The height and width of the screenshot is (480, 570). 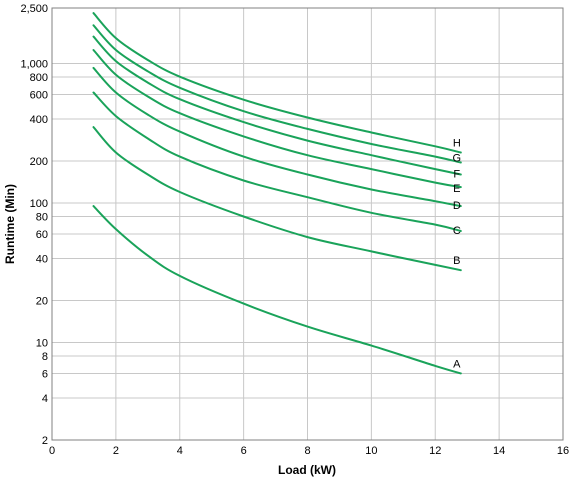 I want to click on y-tick-label: 40, so click(x=42, y=260).